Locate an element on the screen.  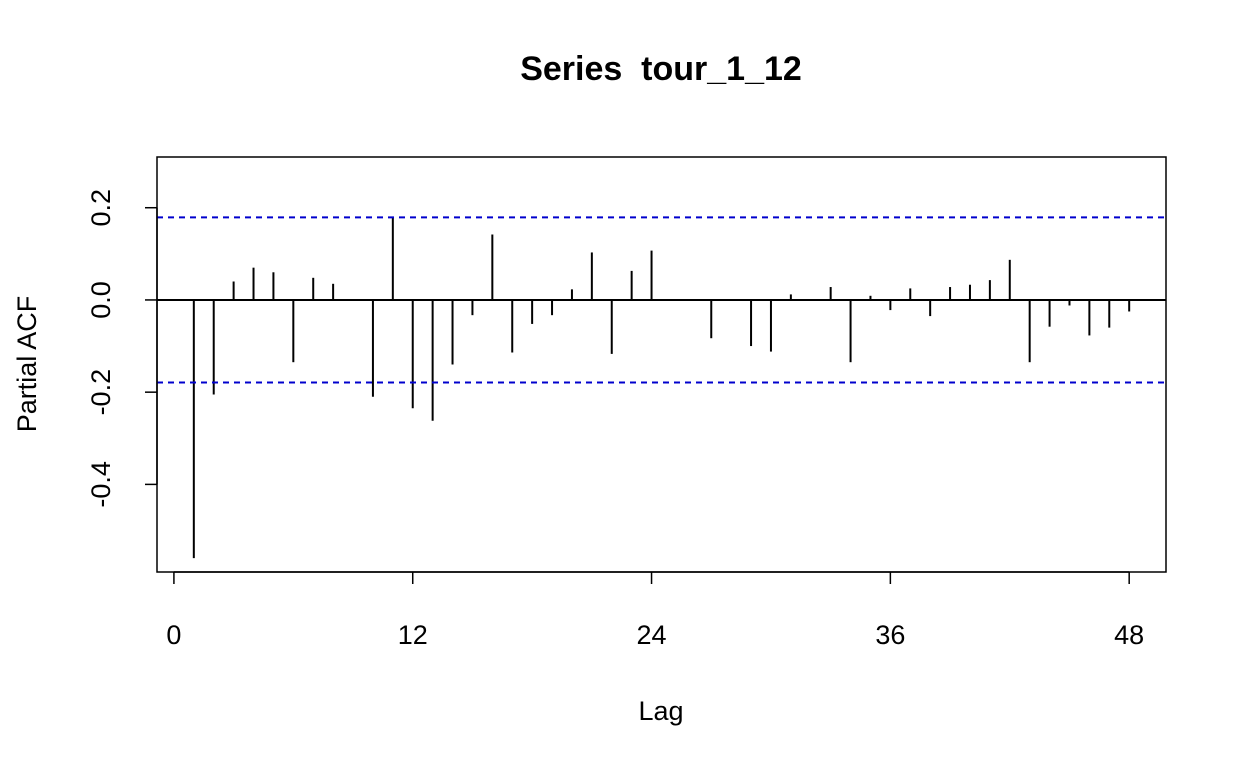
y-tick-label-3: 0.2 is located at coordinates (101, 208).